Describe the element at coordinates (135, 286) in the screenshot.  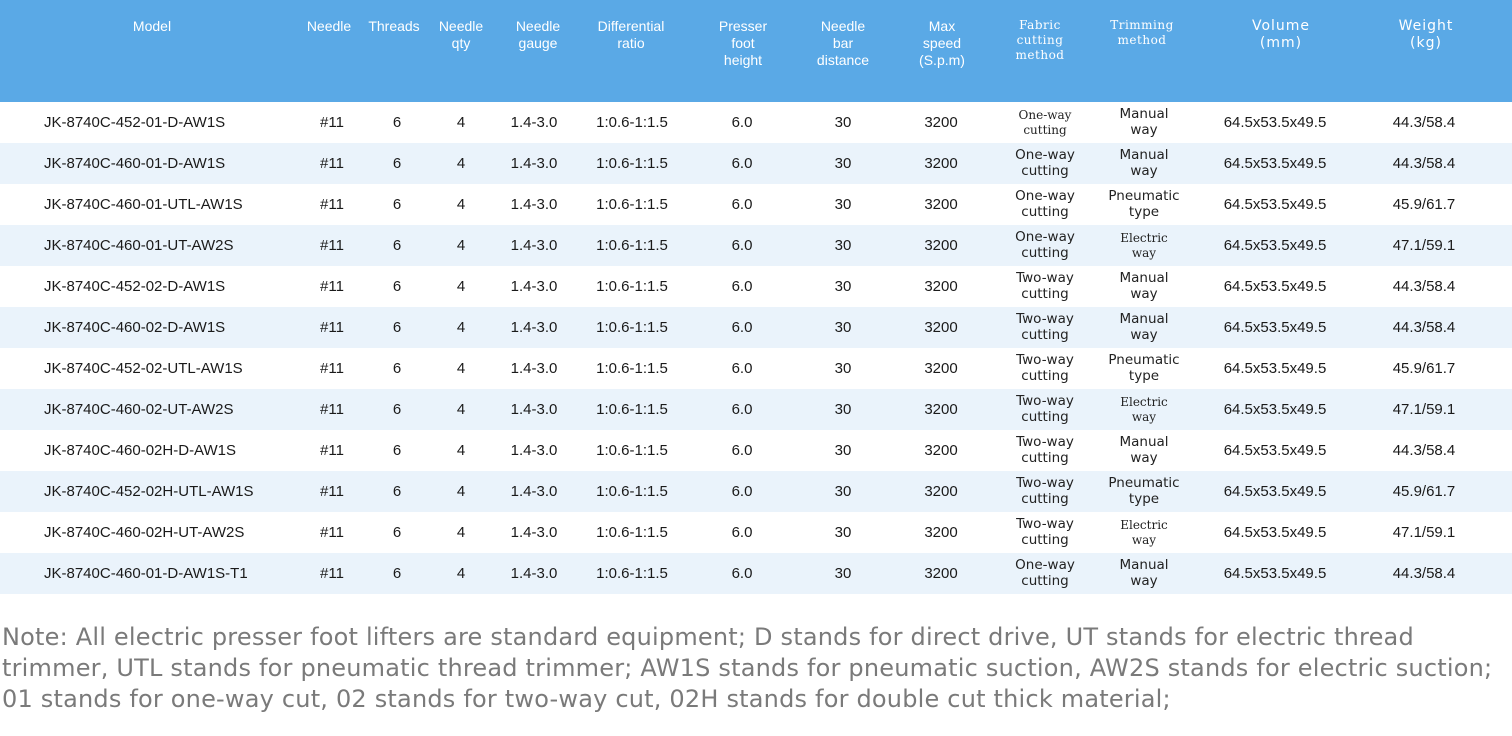
I see `cell-model: JK-8740C-452-02-D-AW1S` at that location.